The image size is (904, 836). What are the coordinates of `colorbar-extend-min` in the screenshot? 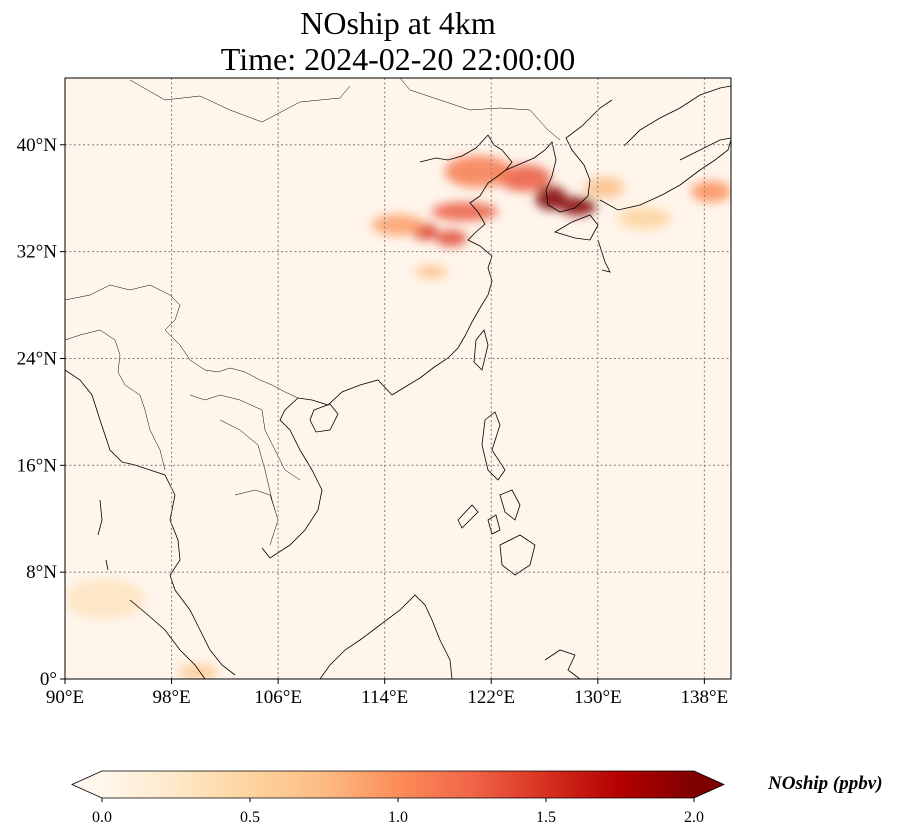 It's located at (87, 784).